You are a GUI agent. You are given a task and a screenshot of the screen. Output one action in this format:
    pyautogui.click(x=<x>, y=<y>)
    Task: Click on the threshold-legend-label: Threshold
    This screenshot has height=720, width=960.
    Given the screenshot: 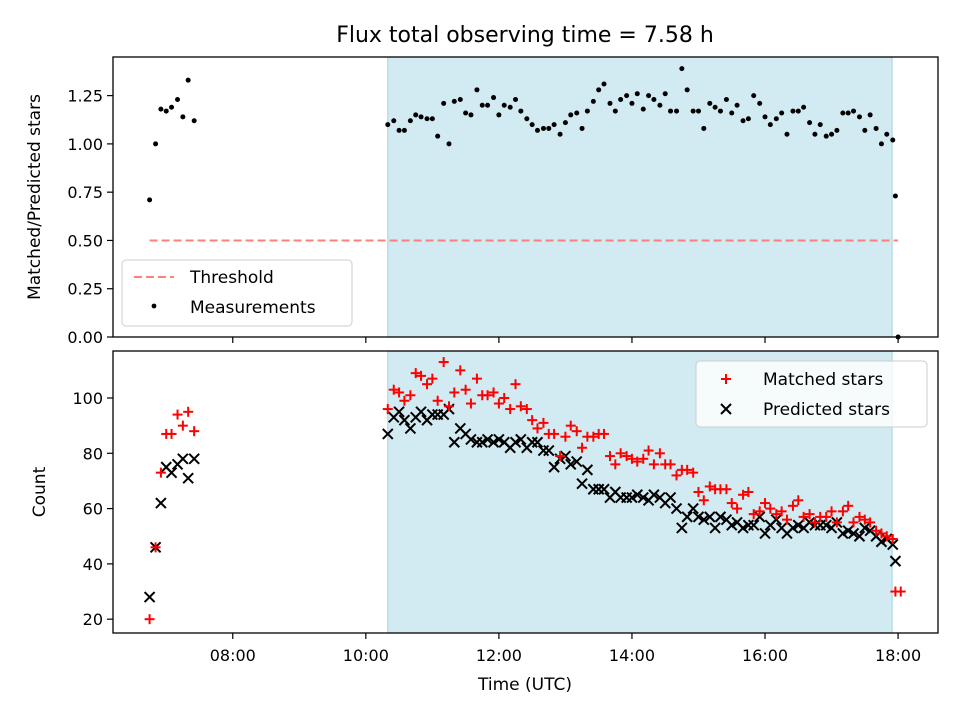 What is the action you would take?
    pyautogui.click(x=231, y=278)
    